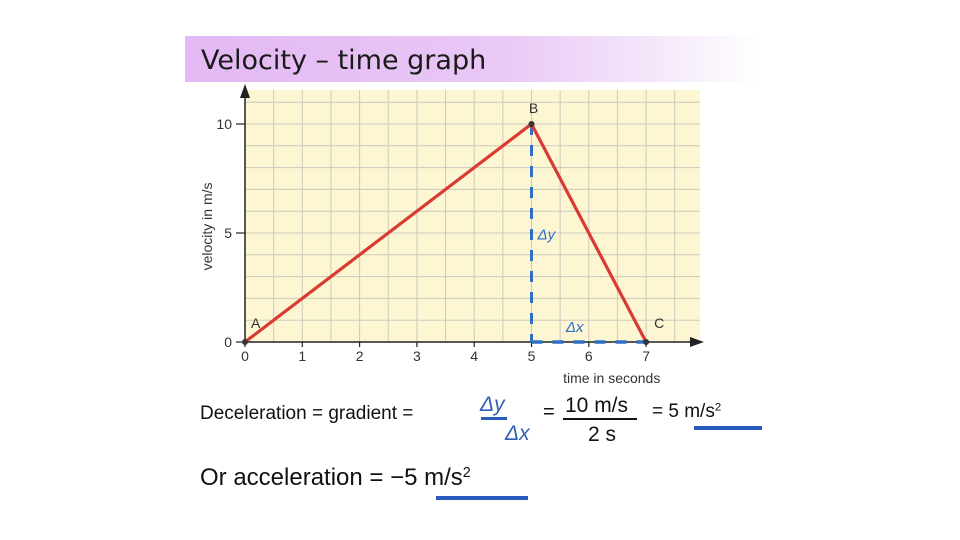 The width and height of the screenshot is (960, 540). Describe the element at coordinates (589, 356) in the screenshot. I see `x-tick-label: 6` at that location.